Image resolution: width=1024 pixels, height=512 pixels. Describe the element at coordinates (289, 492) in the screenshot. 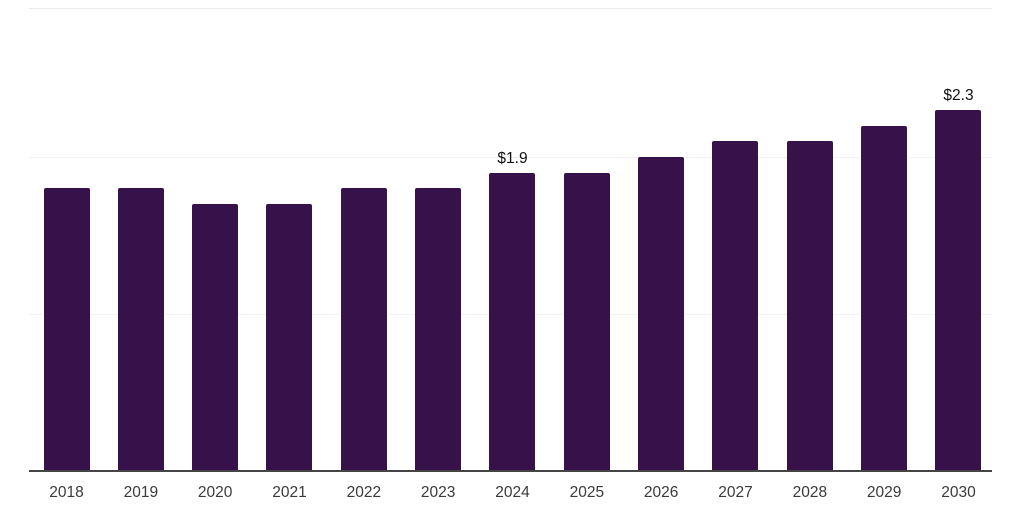

I see `x-tick-label-2021: 2021` at that location.